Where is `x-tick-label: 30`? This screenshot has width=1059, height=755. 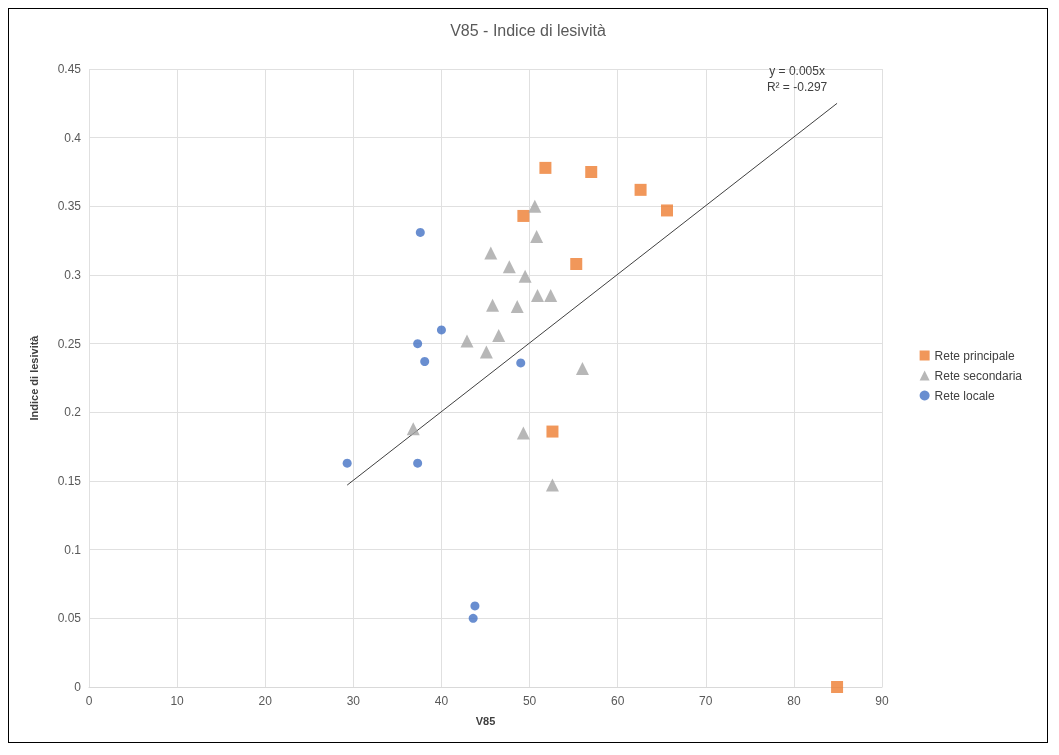
x-tick-label: 30 is located at coordinates (353, 701).